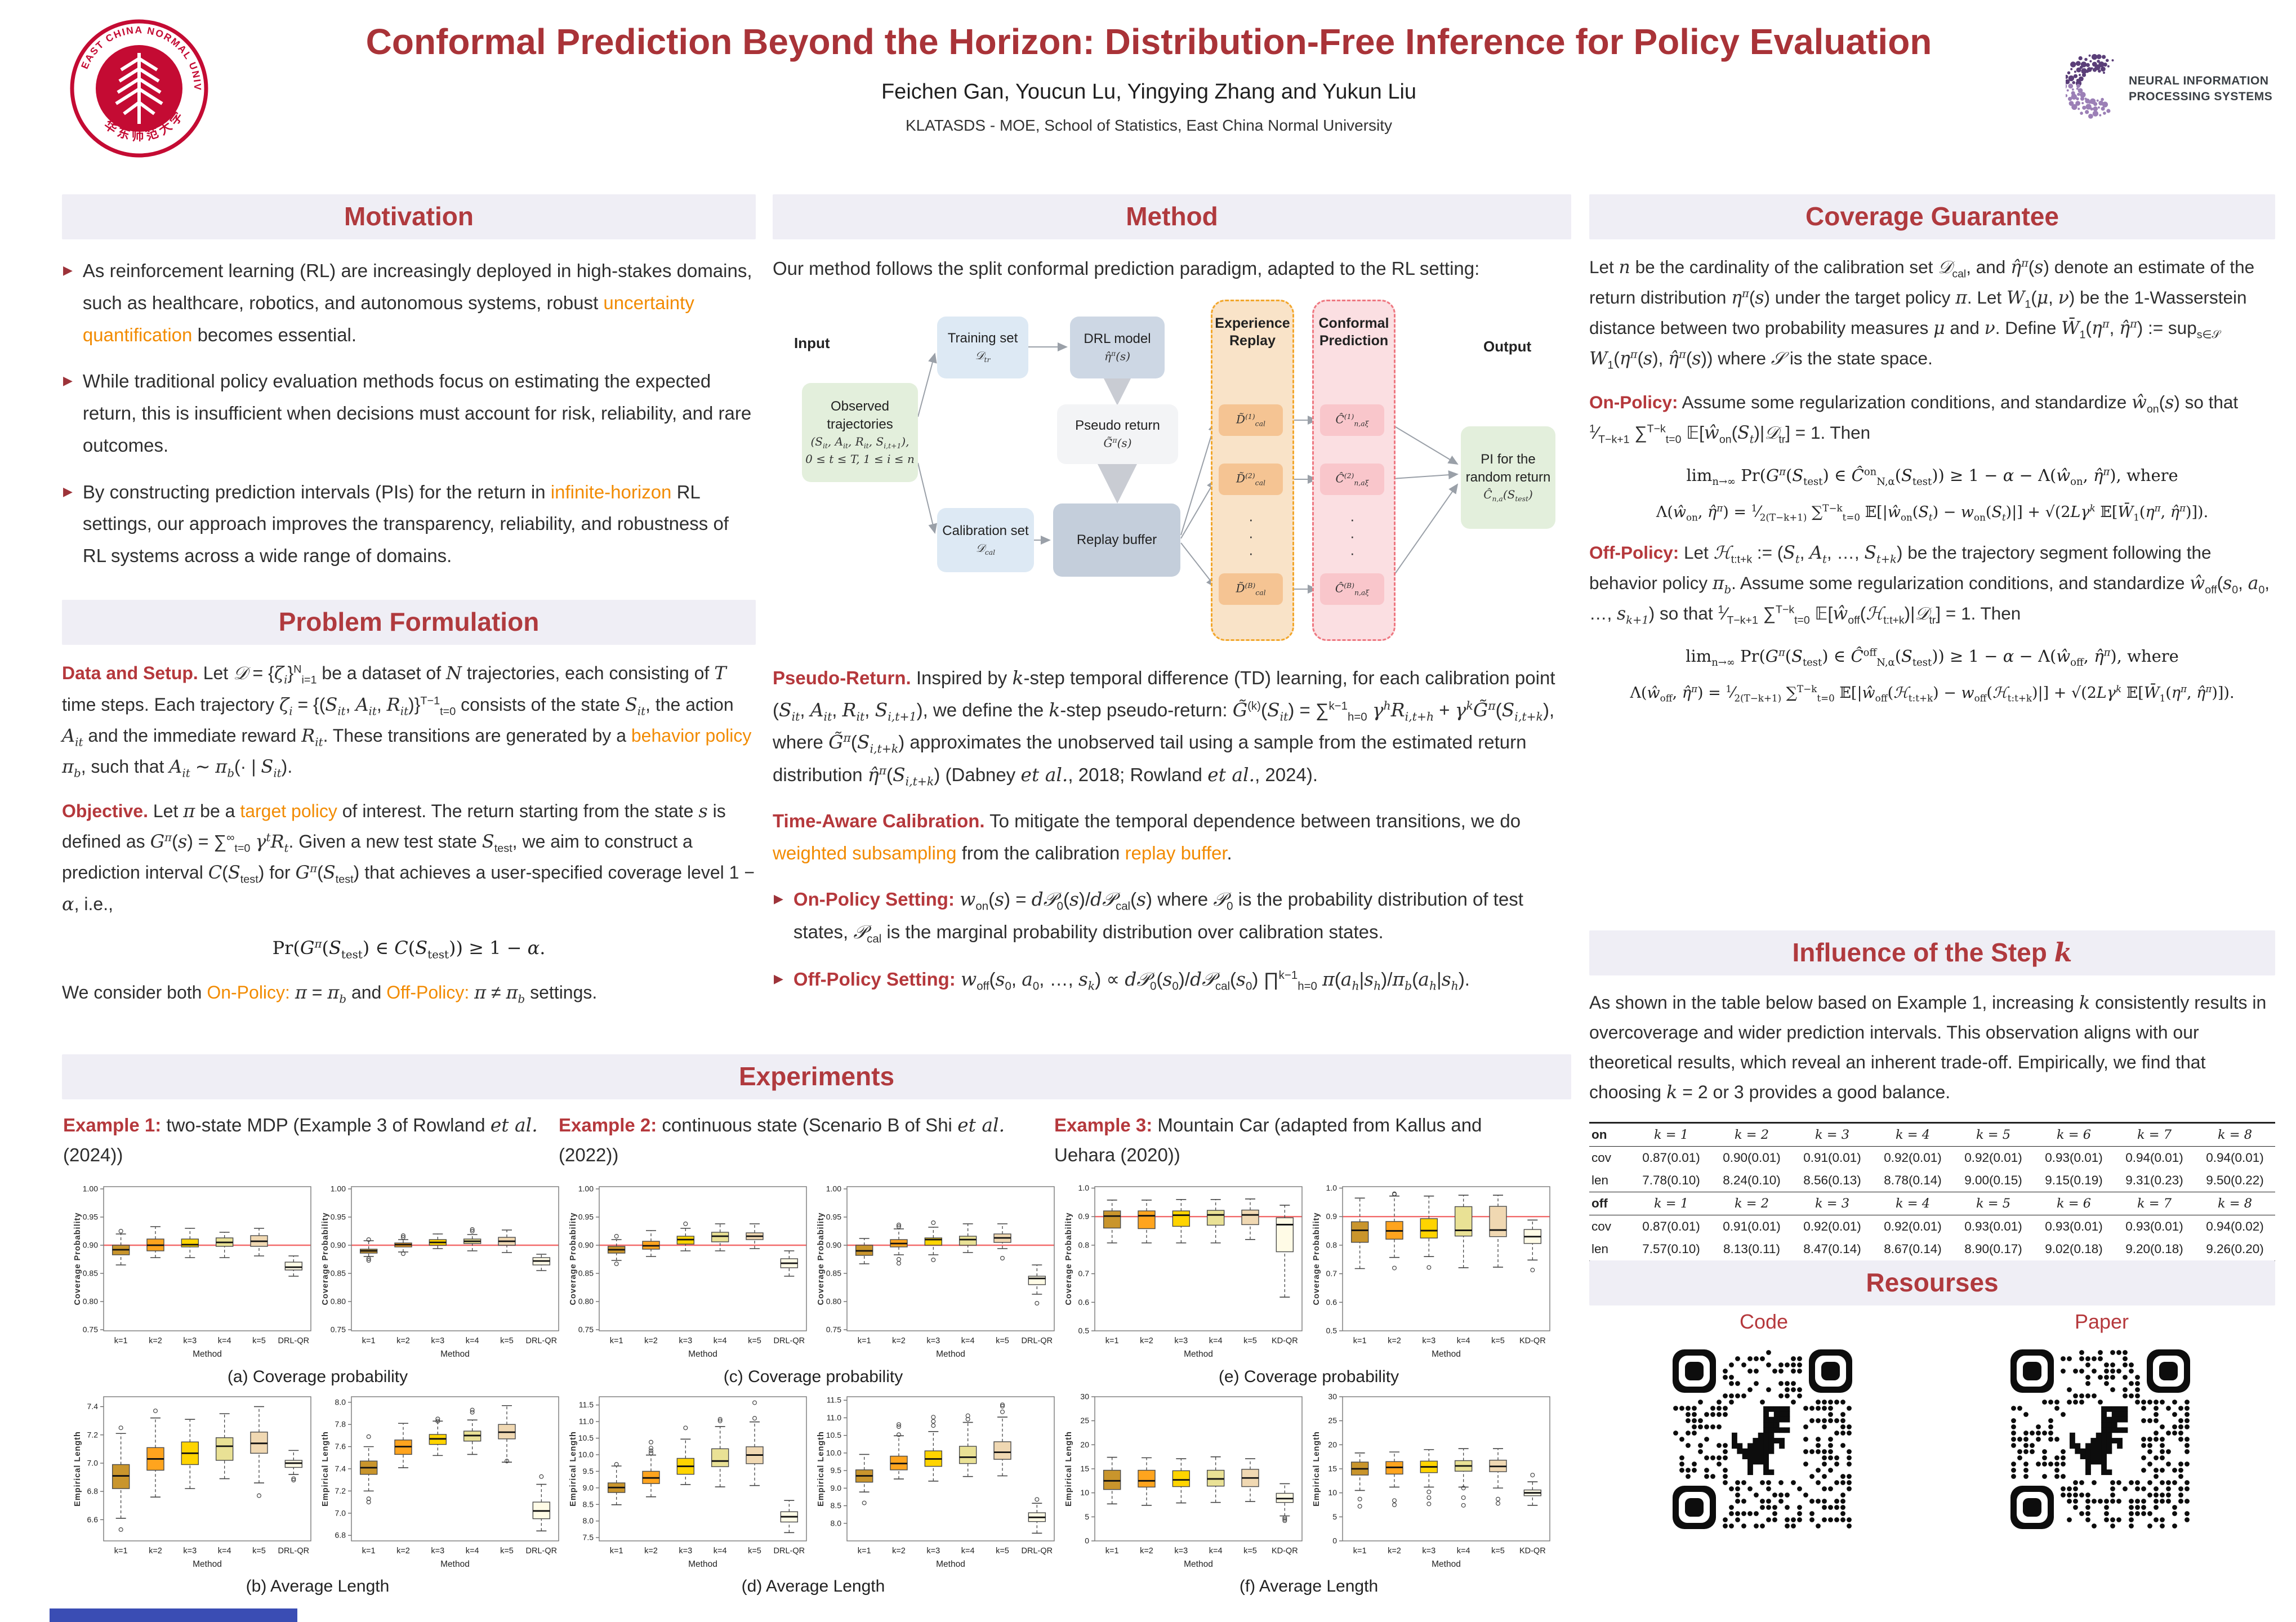  I want to click on flowchart-arrows, so click(1188, 468).